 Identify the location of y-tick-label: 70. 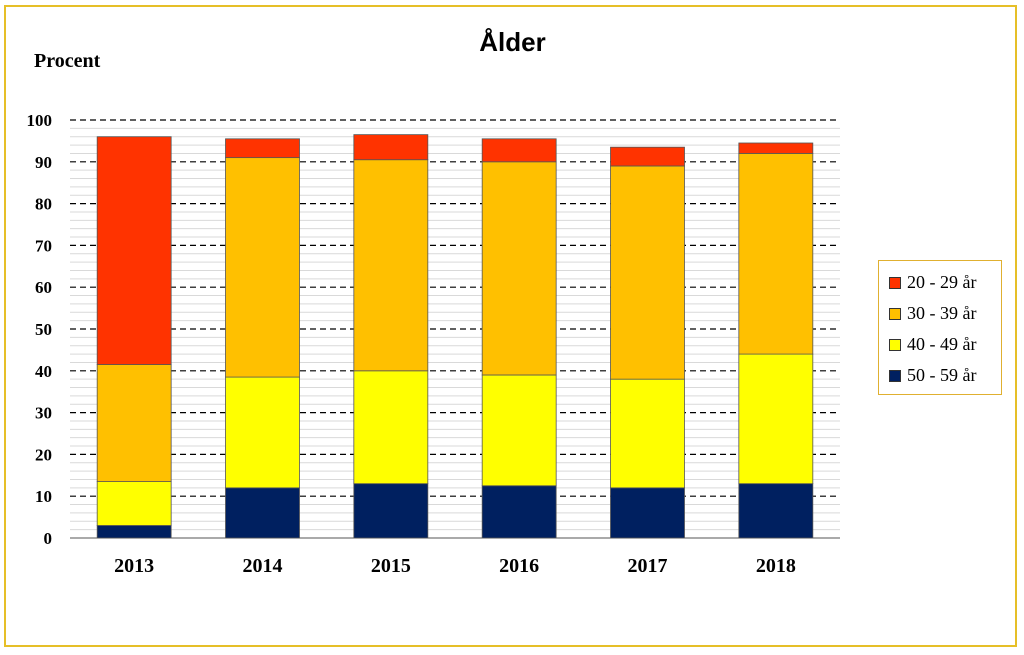
(43, 245).